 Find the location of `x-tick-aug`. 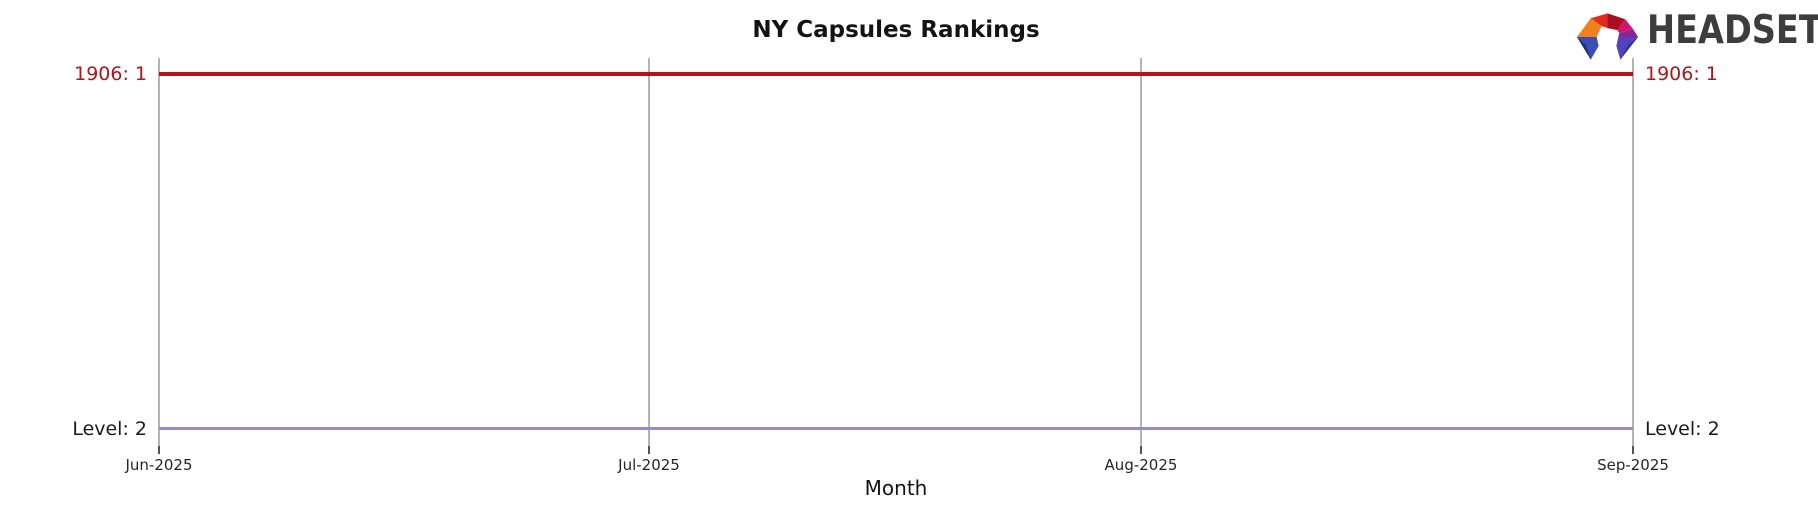

x-tick-aug is located at coordinates (1141, 450).